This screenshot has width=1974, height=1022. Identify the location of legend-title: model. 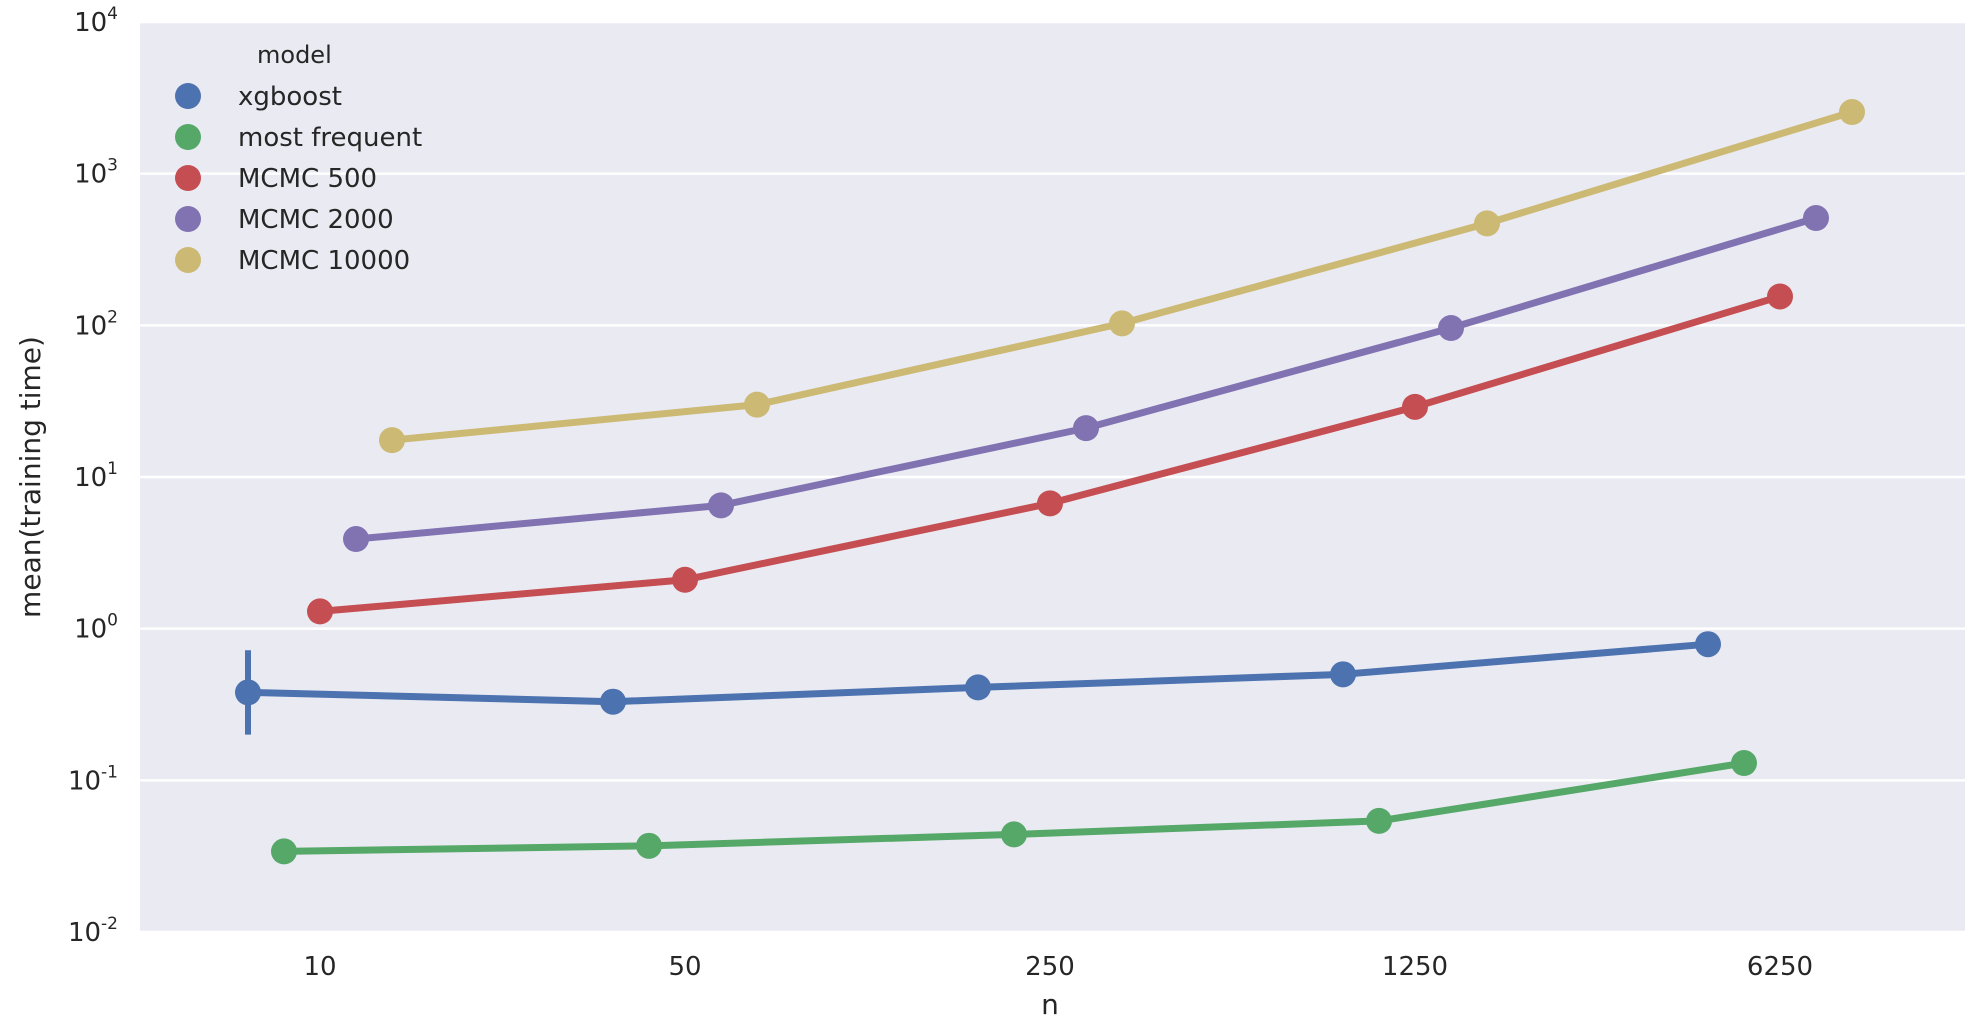
(294, 55).